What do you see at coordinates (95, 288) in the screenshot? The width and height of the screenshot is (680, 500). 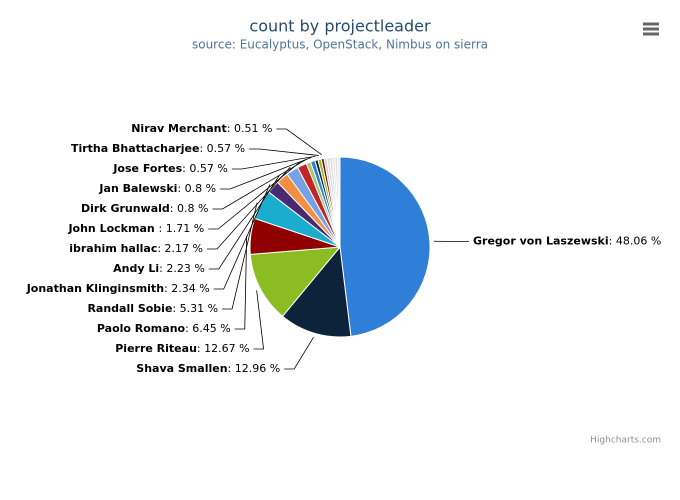 I see `label-name: Jonathan Klinginsmith` at bounding box center [95, 288].